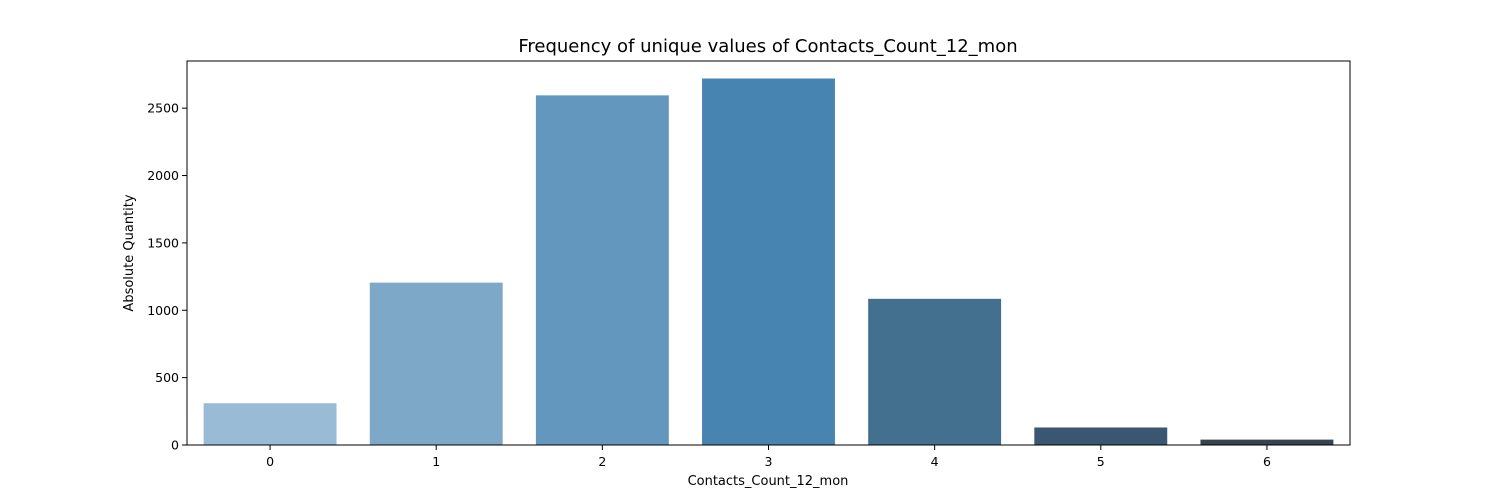  I want to click on x-tick-label-2: 2, so click(602, 461).